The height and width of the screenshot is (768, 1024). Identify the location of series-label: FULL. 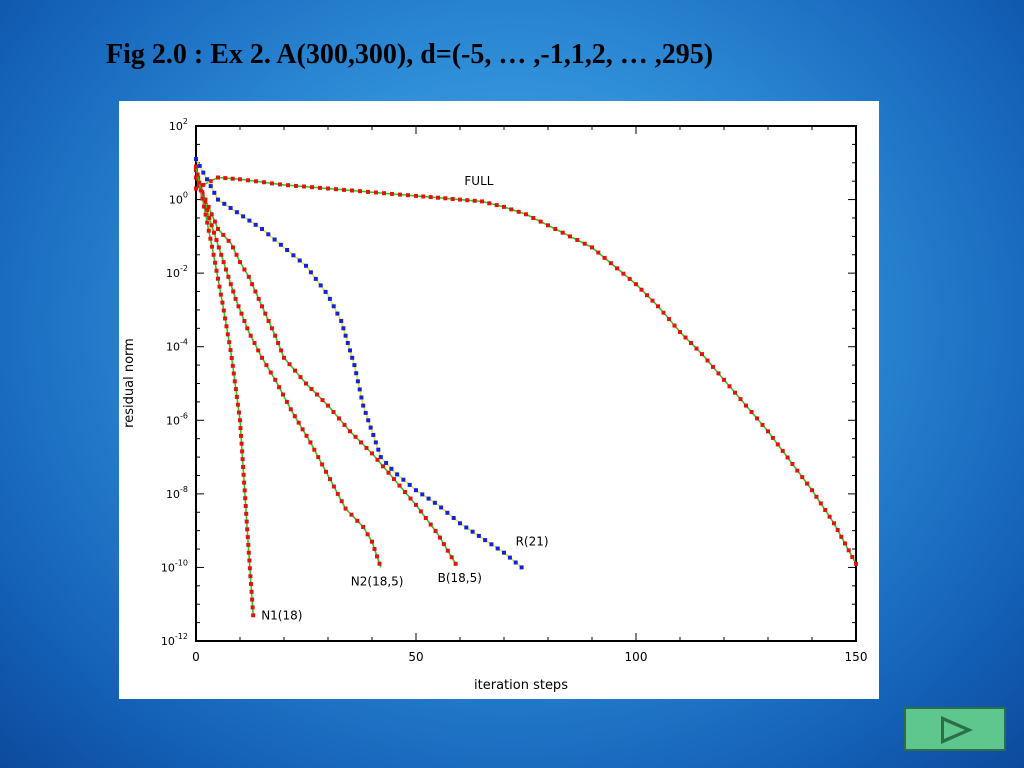
(478, 181).